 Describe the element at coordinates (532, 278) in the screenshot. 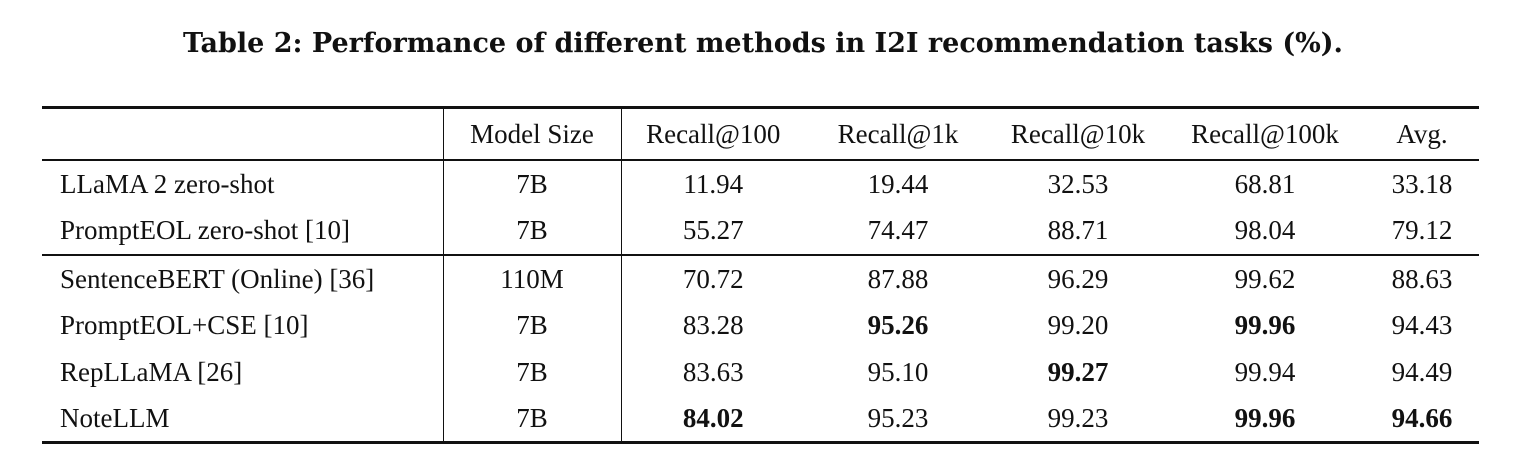

I see `model-size-cell: 110M` at that location.